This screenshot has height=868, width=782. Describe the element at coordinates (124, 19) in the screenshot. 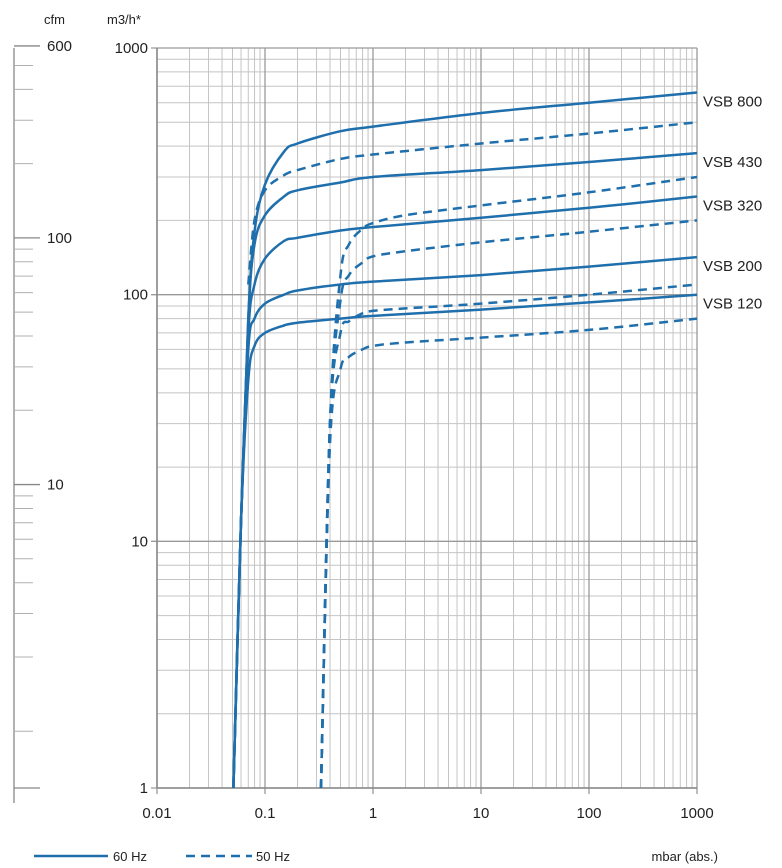

I see `y-axis-title: m3/h*` at that location.